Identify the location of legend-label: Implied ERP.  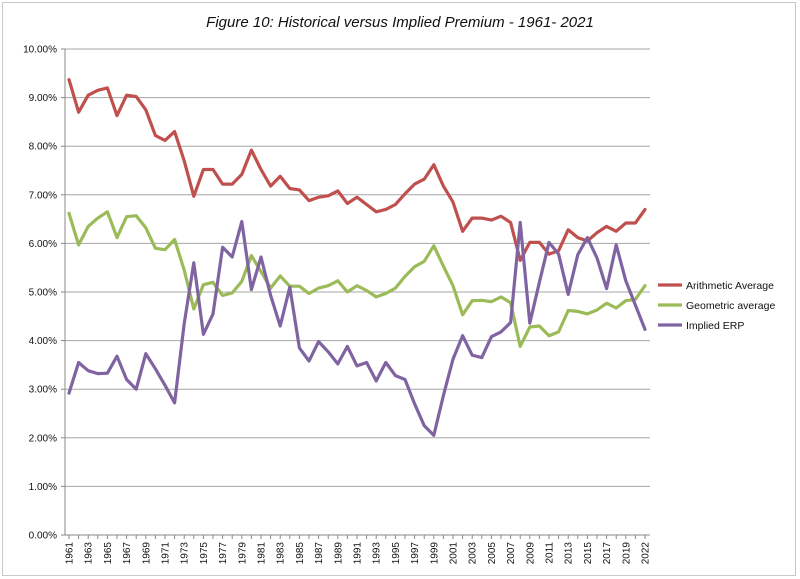
(715, 326).